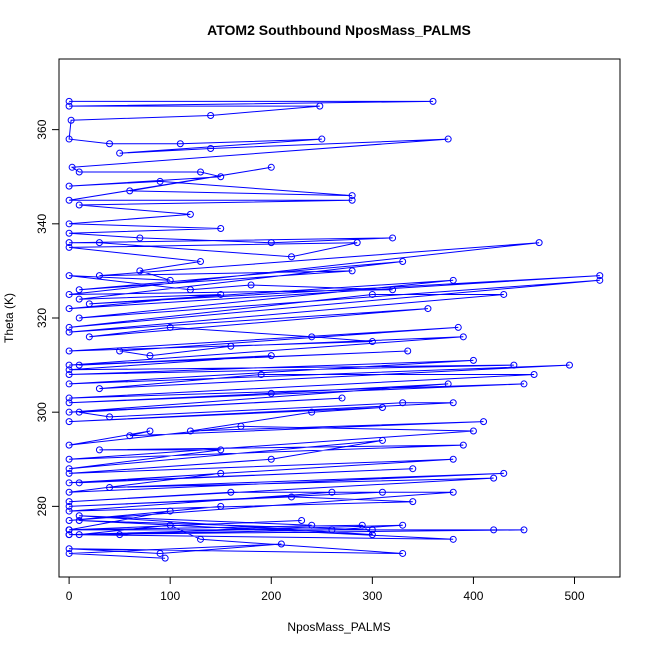 This screenshot has height=650, width=650. I want to click on y-tick-label: 340, so click(42, 223).